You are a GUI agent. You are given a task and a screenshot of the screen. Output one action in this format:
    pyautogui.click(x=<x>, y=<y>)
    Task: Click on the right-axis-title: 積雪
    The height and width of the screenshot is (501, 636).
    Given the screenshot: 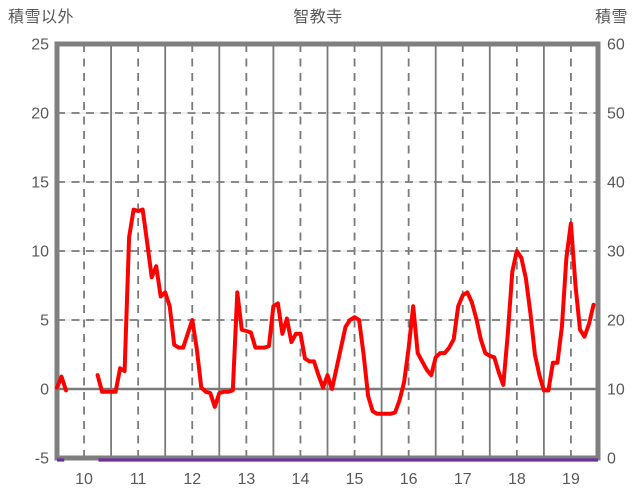 What is the action you would take?
    pyautogui.click(x=611, y=17)
    